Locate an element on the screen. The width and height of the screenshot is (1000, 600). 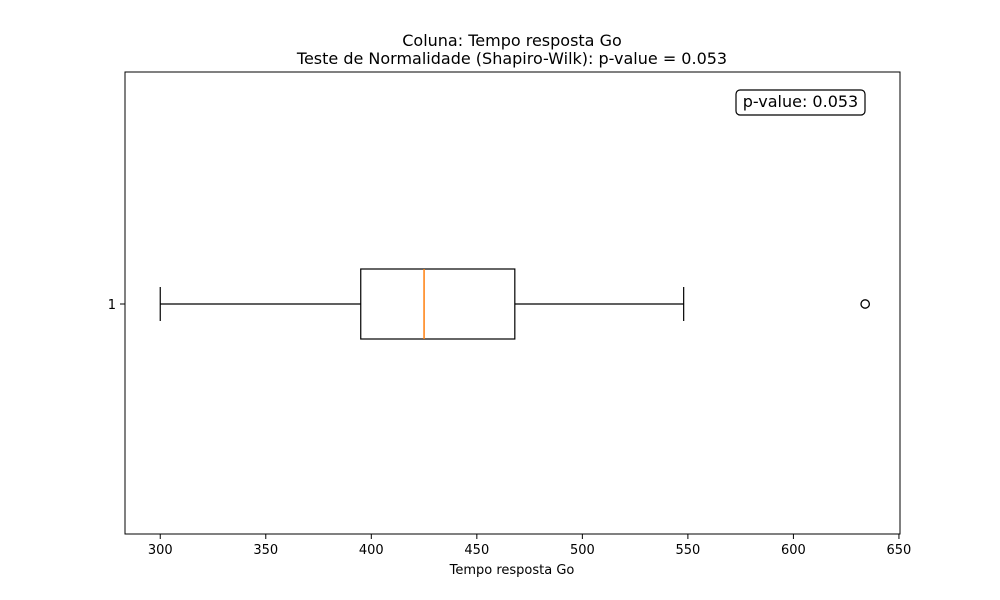
box-group is located at coordinates (515, 304).